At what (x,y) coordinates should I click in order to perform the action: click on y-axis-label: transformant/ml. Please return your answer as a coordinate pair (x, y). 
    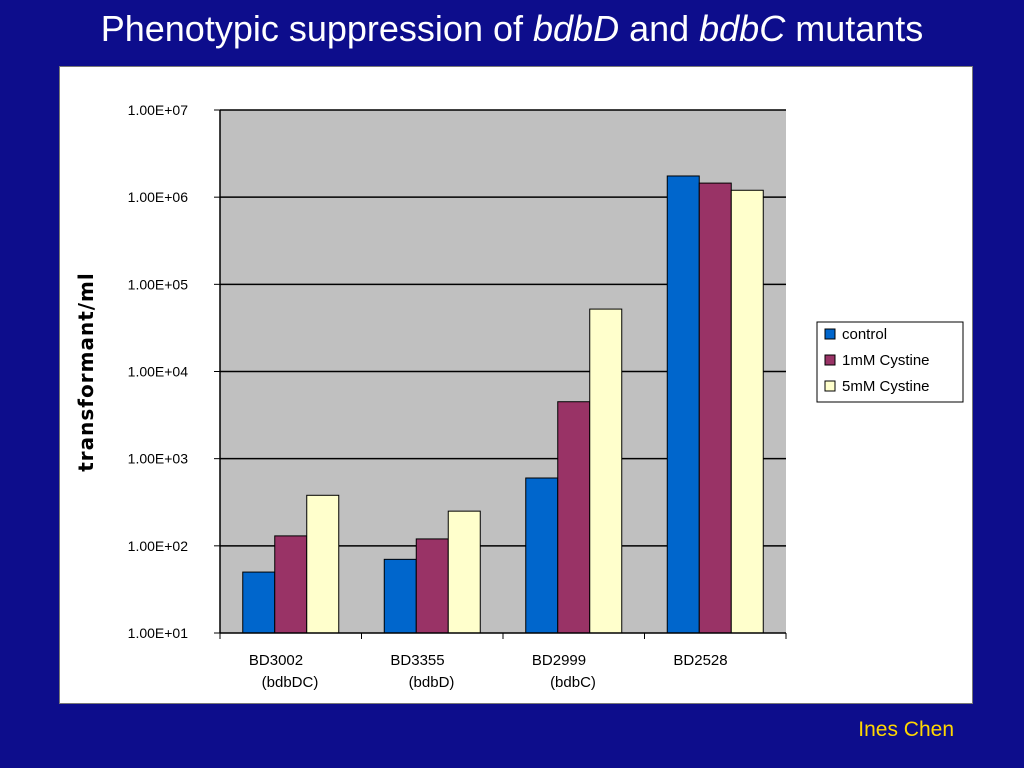
    Looking at the image, I should click on (86, 372).